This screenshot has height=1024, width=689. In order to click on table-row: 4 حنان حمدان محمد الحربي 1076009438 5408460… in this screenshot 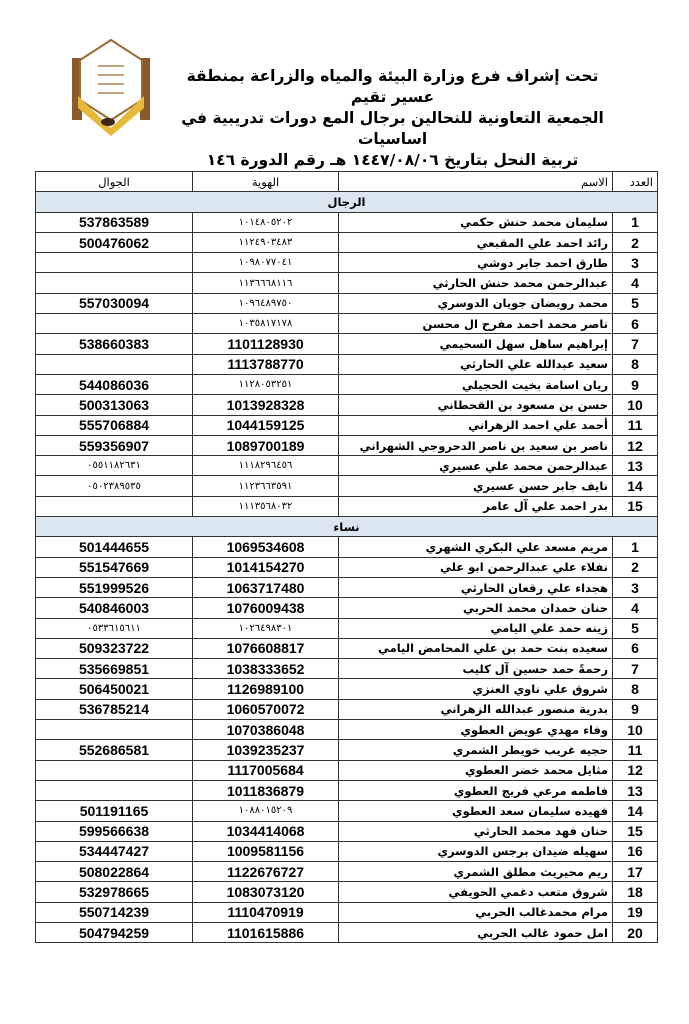, I will do `click(346, 608)`.